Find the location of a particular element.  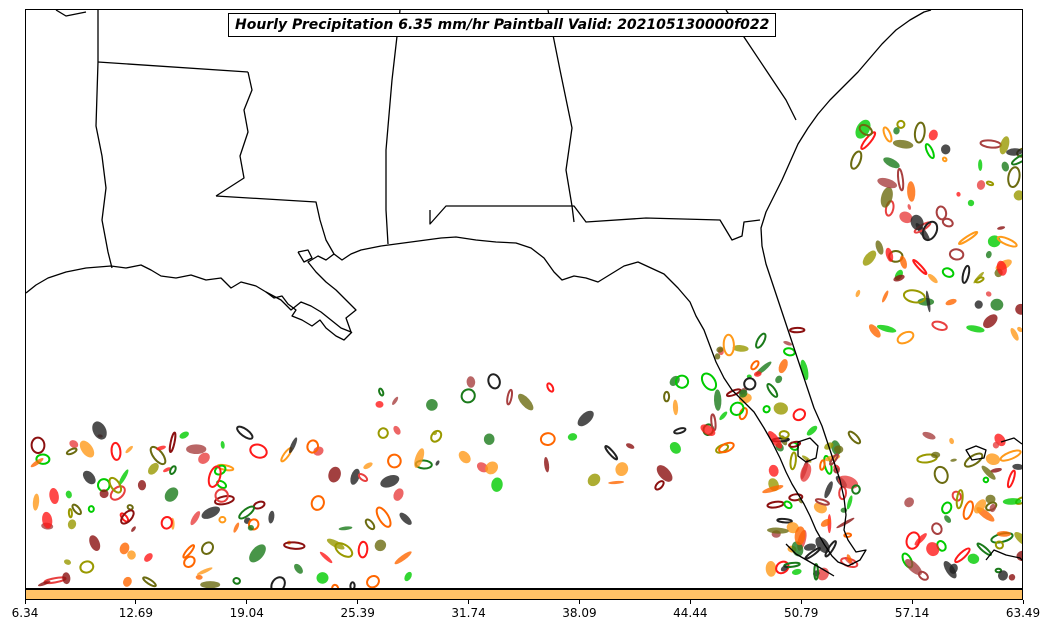

north-mississippi-border is located at coordinates (71, 13).